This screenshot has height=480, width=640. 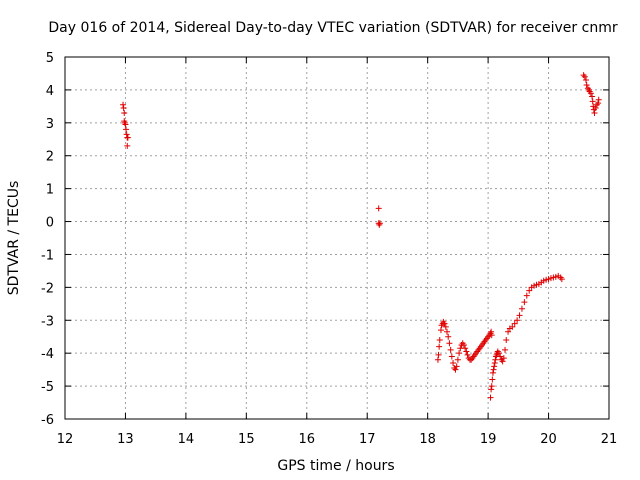 I want to click on x-tick-label: 19, so click(x=488, y=439).